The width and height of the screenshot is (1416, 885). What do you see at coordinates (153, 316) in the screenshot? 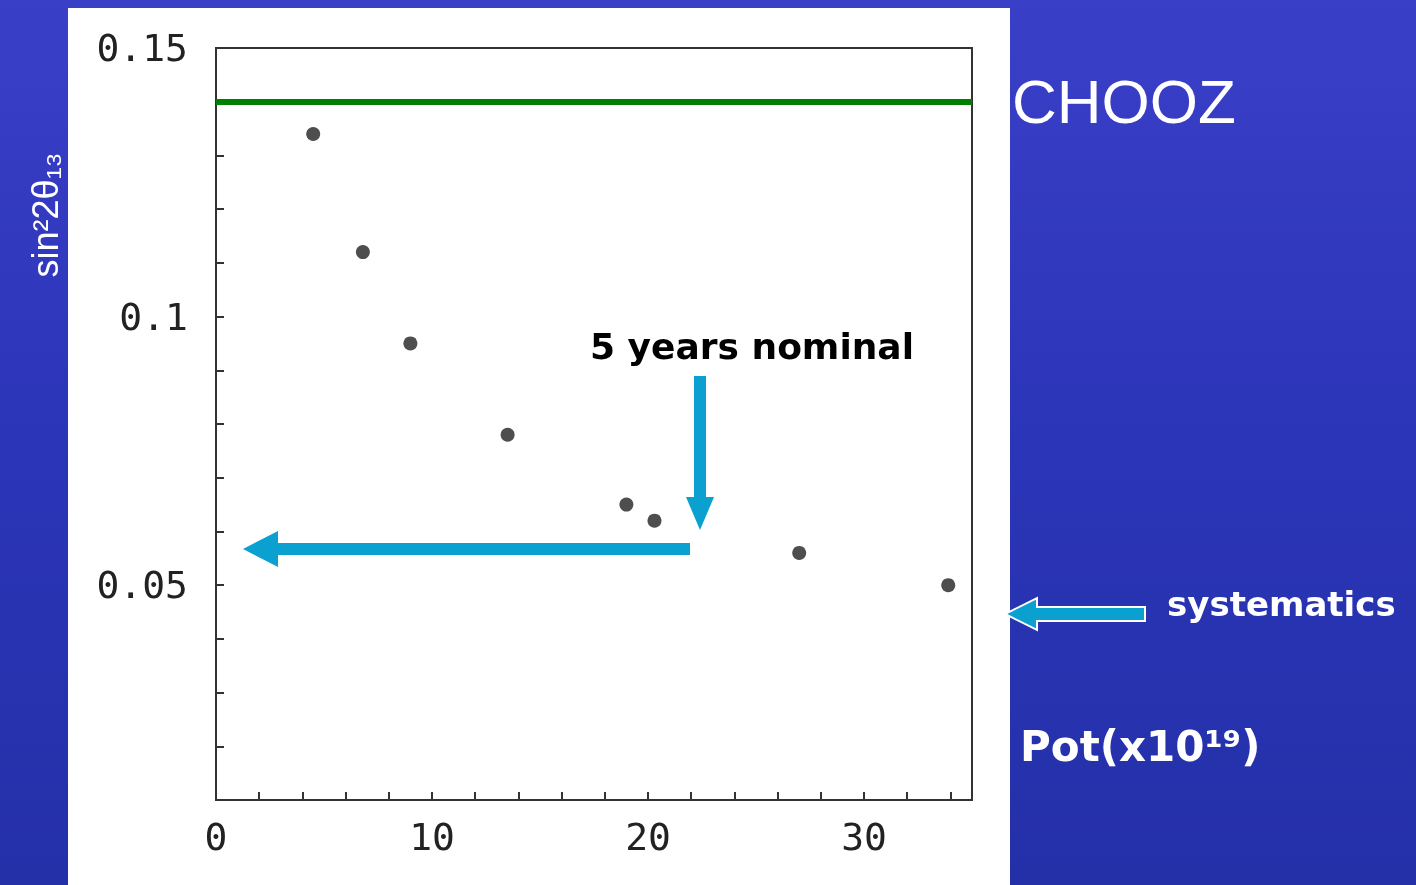
I see `y-tick-label: 0.1` at bounding box center [153, 316].